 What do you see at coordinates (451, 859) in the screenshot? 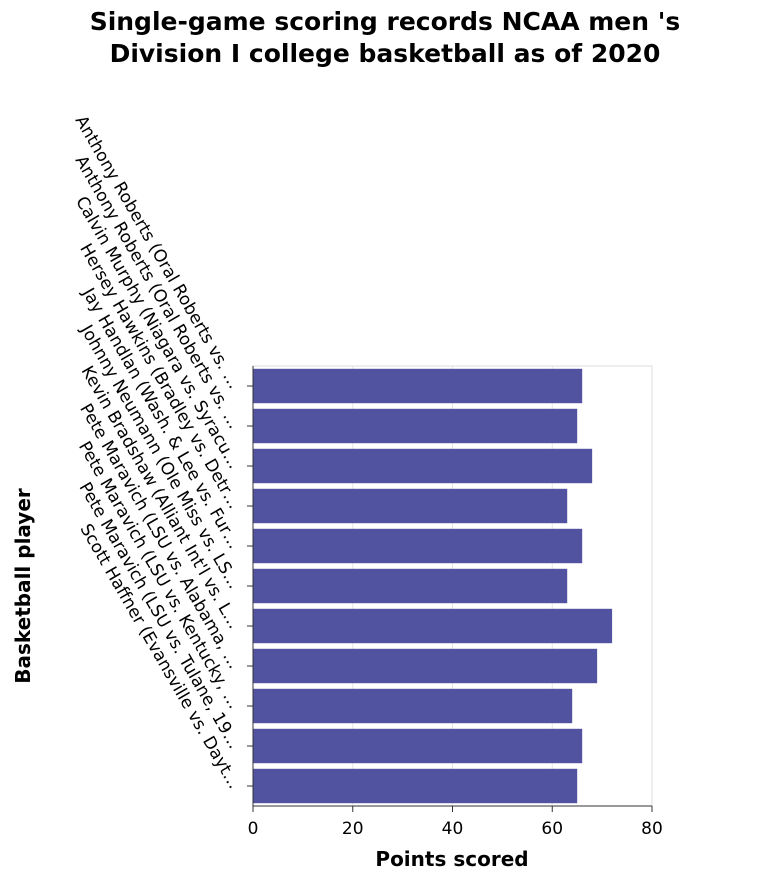
I see `x-axis-label: Points scored` at bounding box center [451, 859].